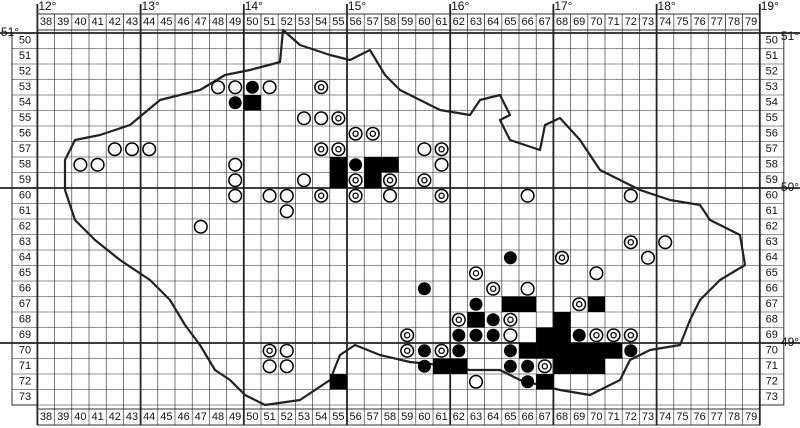 This screenshot has height=428, width=800. Describe the element at coordinates (790, 187) in the screenshot. I see `latitude-label: 50°` at that location.